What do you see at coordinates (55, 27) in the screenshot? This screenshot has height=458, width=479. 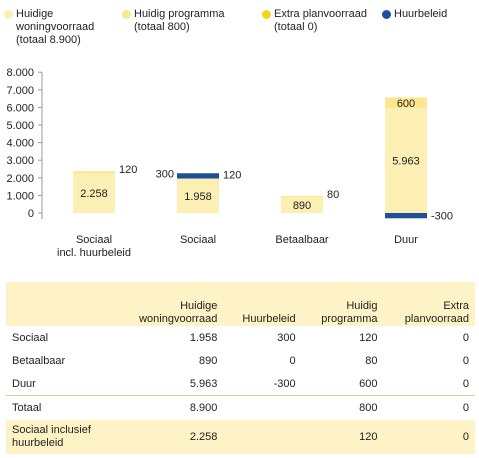 I see `legend-label: Huidige woningvoorraad (totaal 8.900)` at bounding box center [55, 27].